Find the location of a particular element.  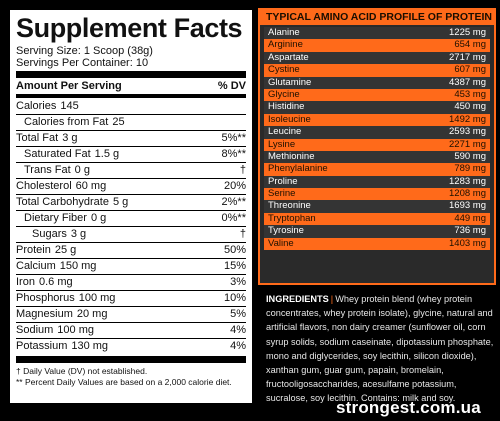

amino-acid-value: 607 mg is located at coordinates (470, 70).